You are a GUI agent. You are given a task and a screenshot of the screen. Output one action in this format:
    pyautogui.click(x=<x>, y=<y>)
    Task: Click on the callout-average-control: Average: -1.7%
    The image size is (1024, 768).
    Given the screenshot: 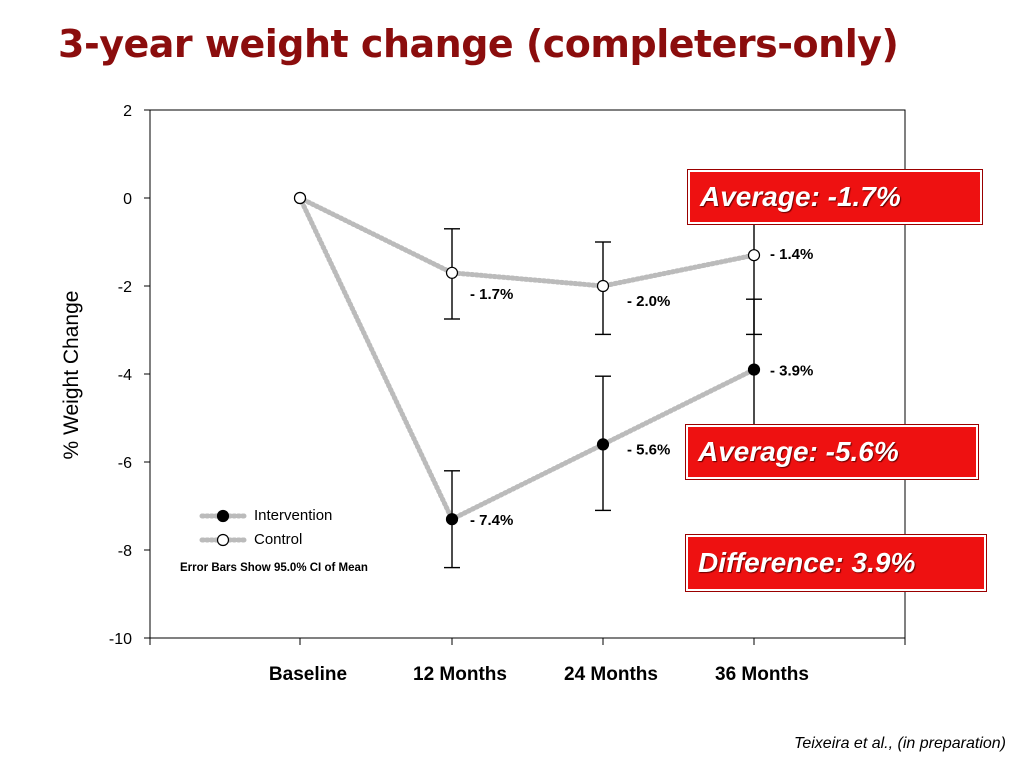 What is the action you would take?
    pyautogui.click(x=835, y=197)
    